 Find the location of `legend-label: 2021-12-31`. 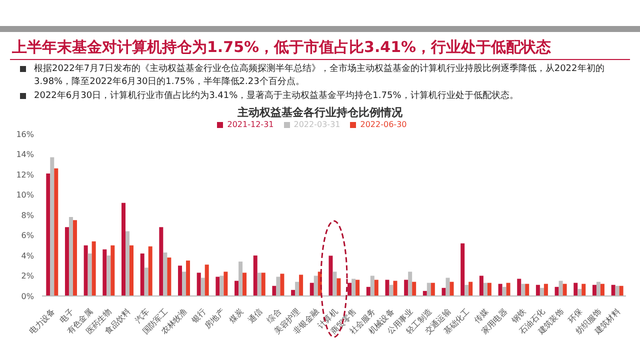

legend-label: 2021-12-31 is located at coordinates (250, 124).